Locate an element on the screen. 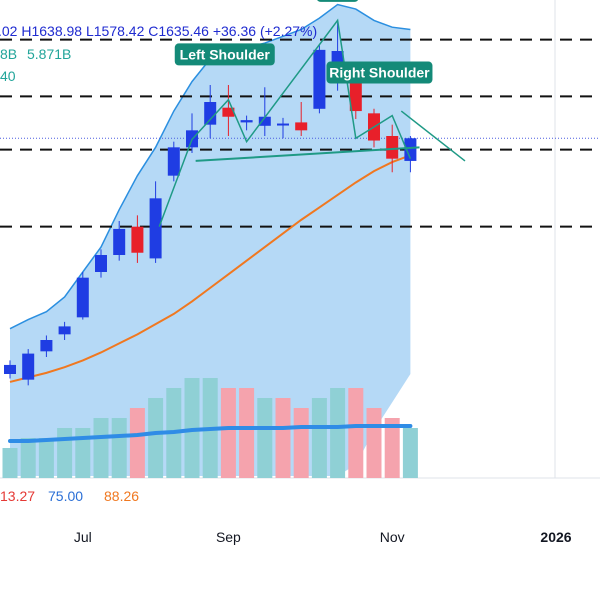 Image resolution: width=600 pixels, height=600 pixels. volume-bars is located at coordinates (210, 428).